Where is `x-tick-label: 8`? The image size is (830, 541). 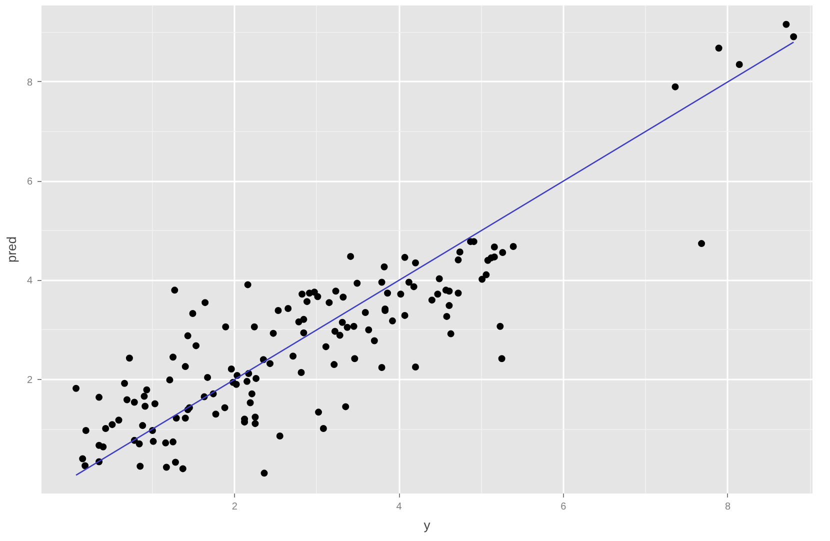
x-tick-label: 8 is located at coordinates (728, 507).